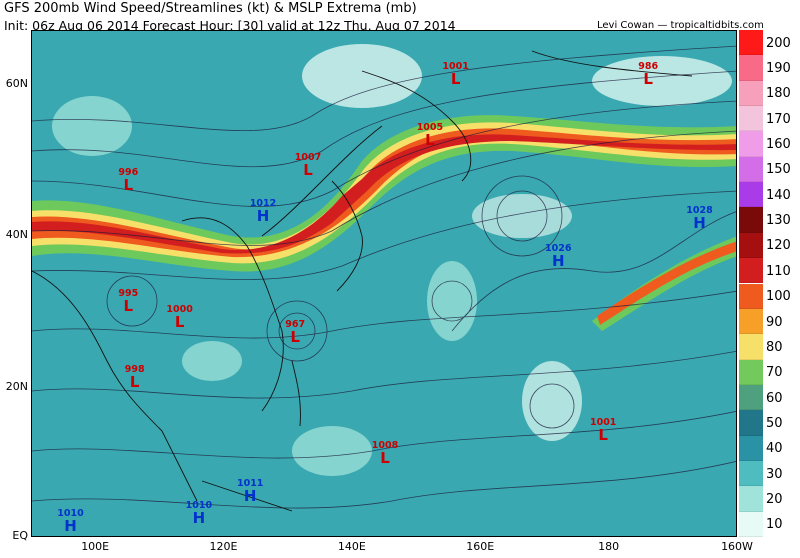  Describe the element at coordinates (778, 221) in the screenshot. I see `colorbar-label: 130` at that location.